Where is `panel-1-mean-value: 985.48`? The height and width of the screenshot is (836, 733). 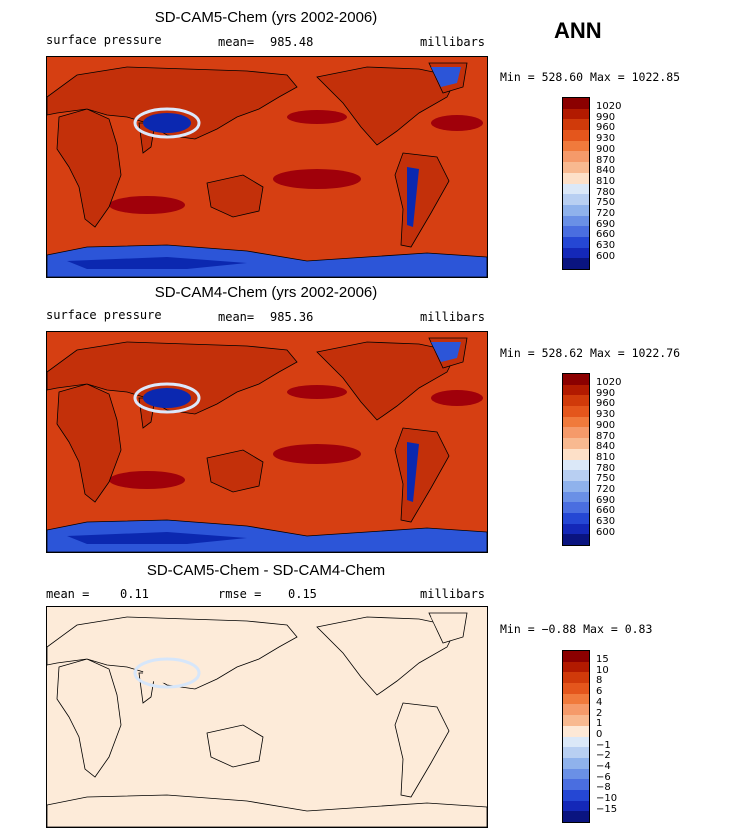
panel-1-mean-value: 985.48 is located at coordinates (292, 42).